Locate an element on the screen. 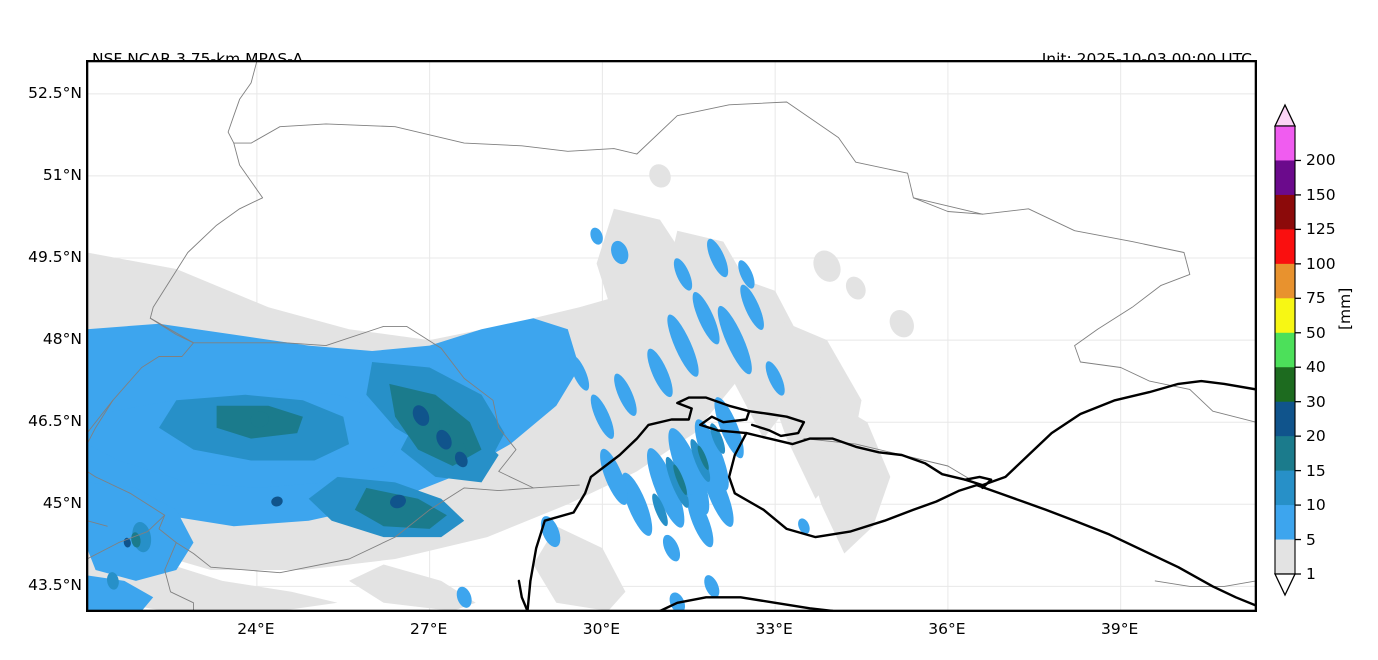  precip-5mm-crimea-s is located at coordinates (712, 586).